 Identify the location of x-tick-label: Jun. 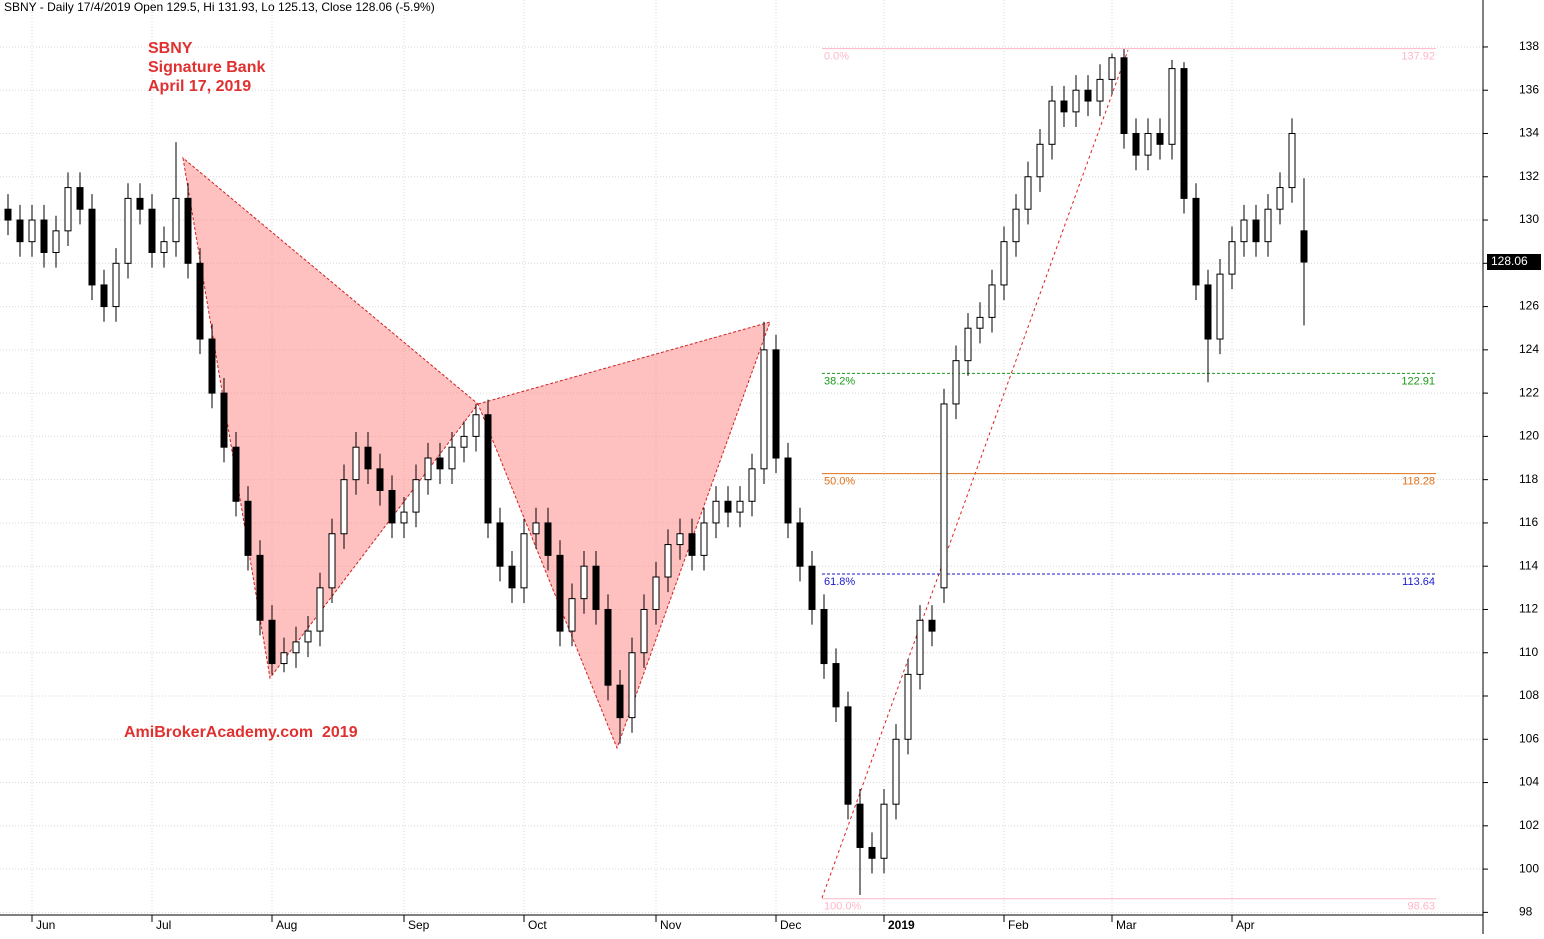
(45, 925).